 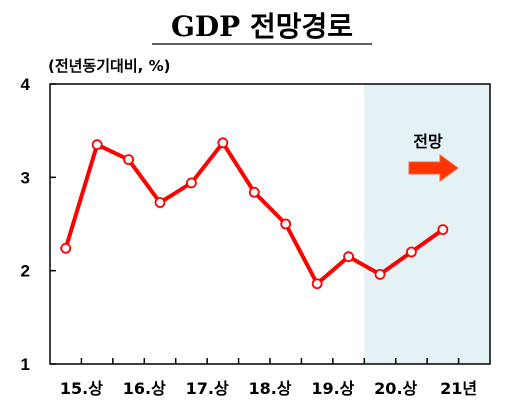 What do you see at coordinates (395, 388) in the screenshot?
I see `x-tick-label: 20.상` at bounding box center [395, 388].